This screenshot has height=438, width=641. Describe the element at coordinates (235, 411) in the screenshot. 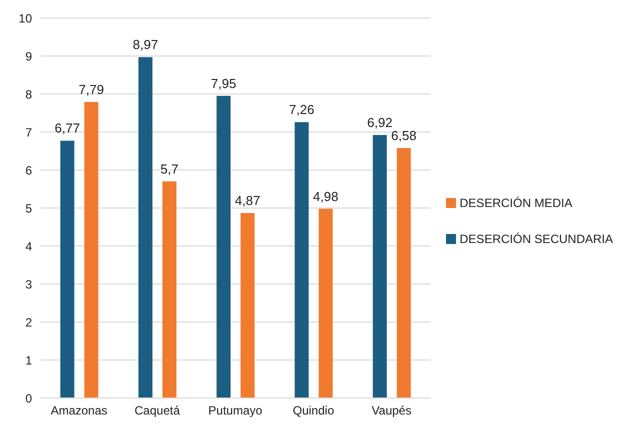

I see `x-tick-label: Putumayo` at that location.